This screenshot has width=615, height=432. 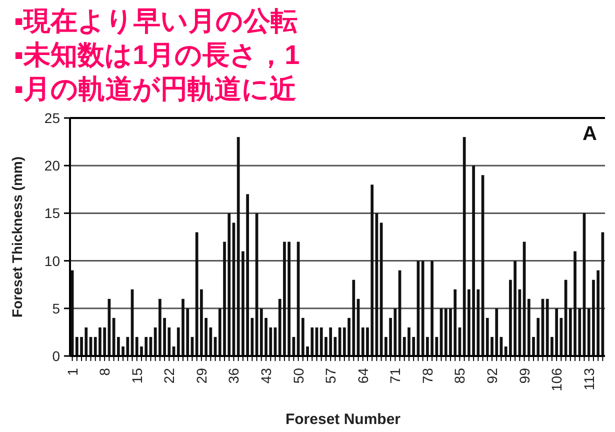 What do you see at coordinates (104, 372) in the screenshot?
I see `x-tick-label: 8` at bounding box center [104, 372].